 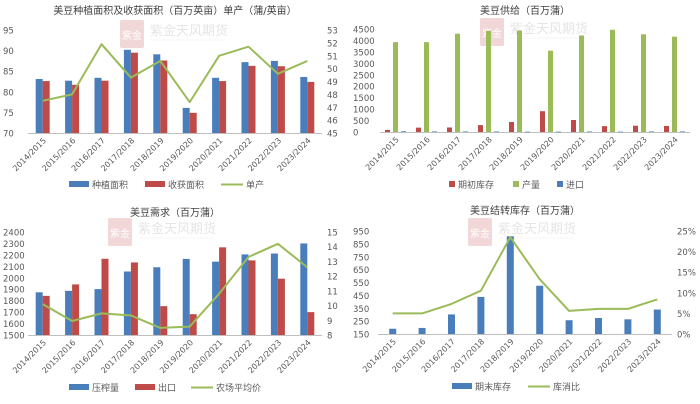 I want to click on bar-进口, so click(x=682, y=132).